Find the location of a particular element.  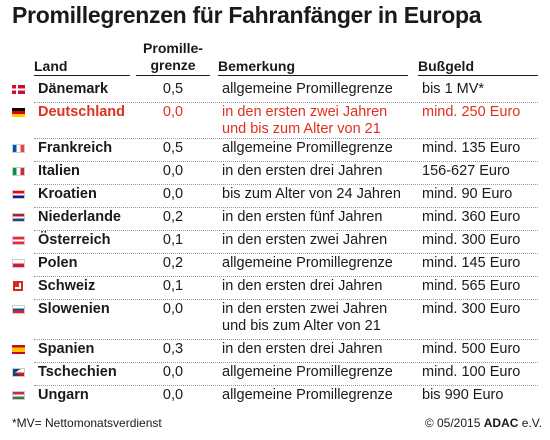

column-header-bussgeld: Bußgeld is located at coordinates (478, 67).